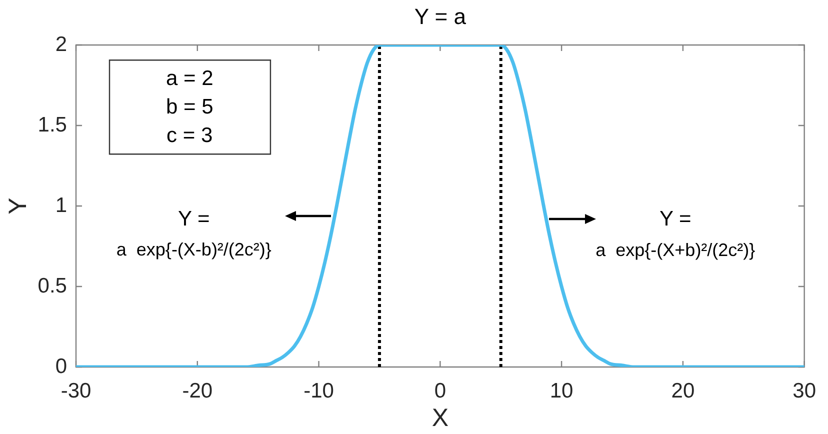 The image size is (828, 434). What do you see at coordinates (61, 366) in the screenshot?
I see `y-tick-label: 0` at bounding box center [61, 366].